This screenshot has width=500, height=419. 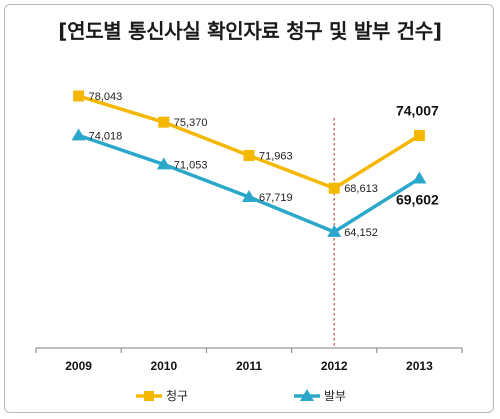 What do you see at coordinates (417, 200) in the screenshot?
I see `data-label: 69,602` at bounding box center [417, 200].